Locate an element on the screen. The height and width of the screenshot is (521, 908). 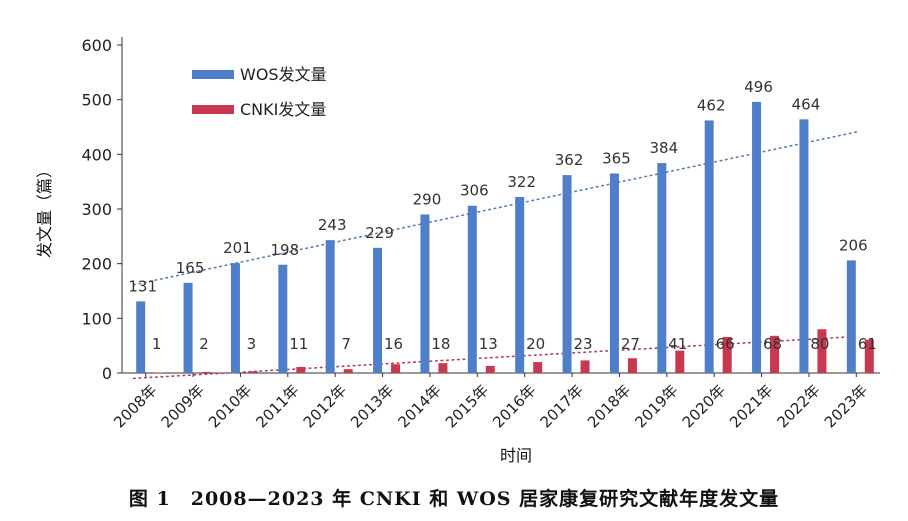
cnki-data-label: 13 is located at coordinates (488, 344).